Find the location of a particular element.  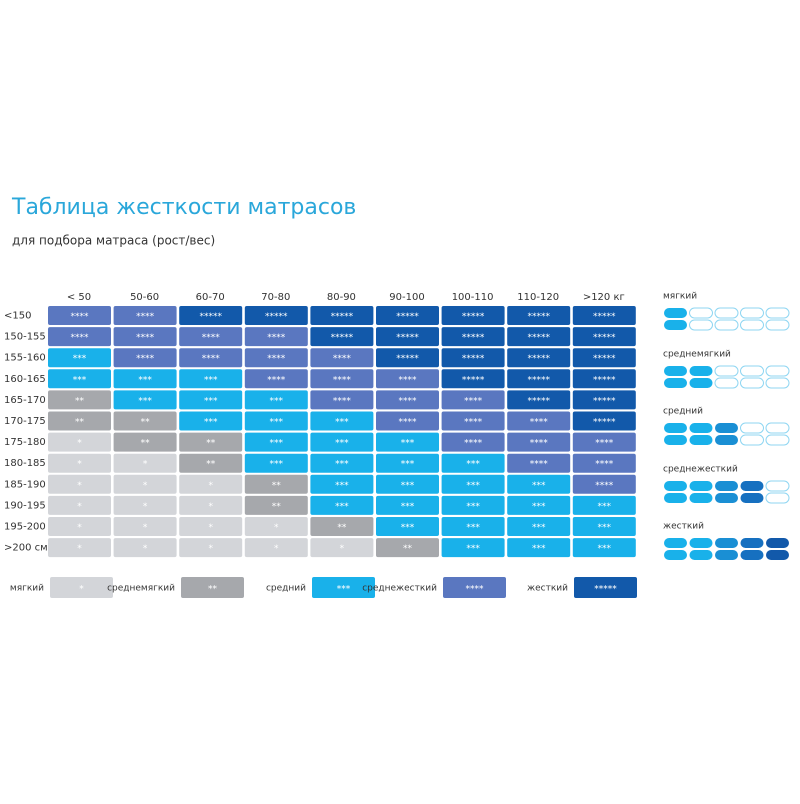

legend-label: среднемягкий is located at coordinates (141, 589).